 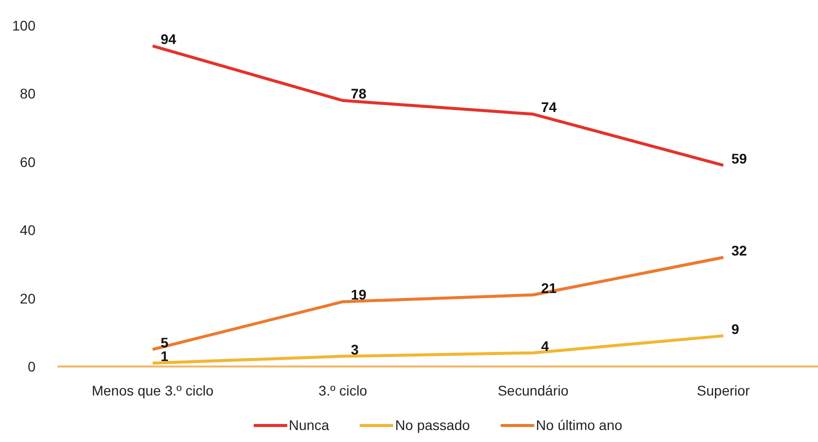 What do you see at coordinates (579, 425) in the screenshot?
I see `legend-label: No último ano` at bounding box center [579, 425].